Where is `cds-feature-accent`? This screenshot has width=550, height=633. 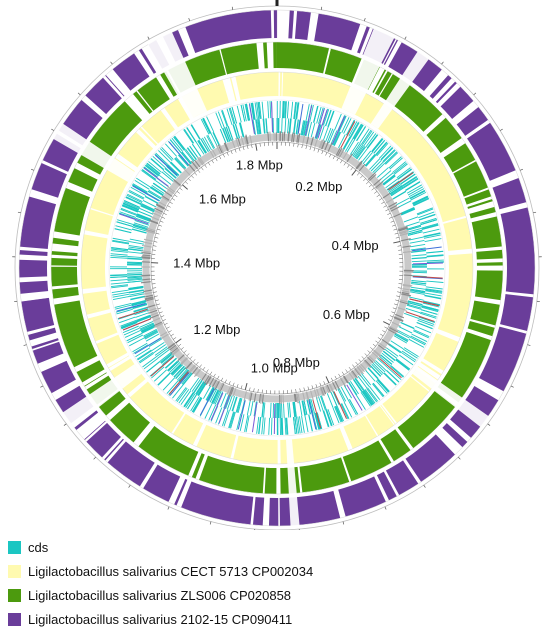
cds-feature-accent is located at coordinates (426, 249).